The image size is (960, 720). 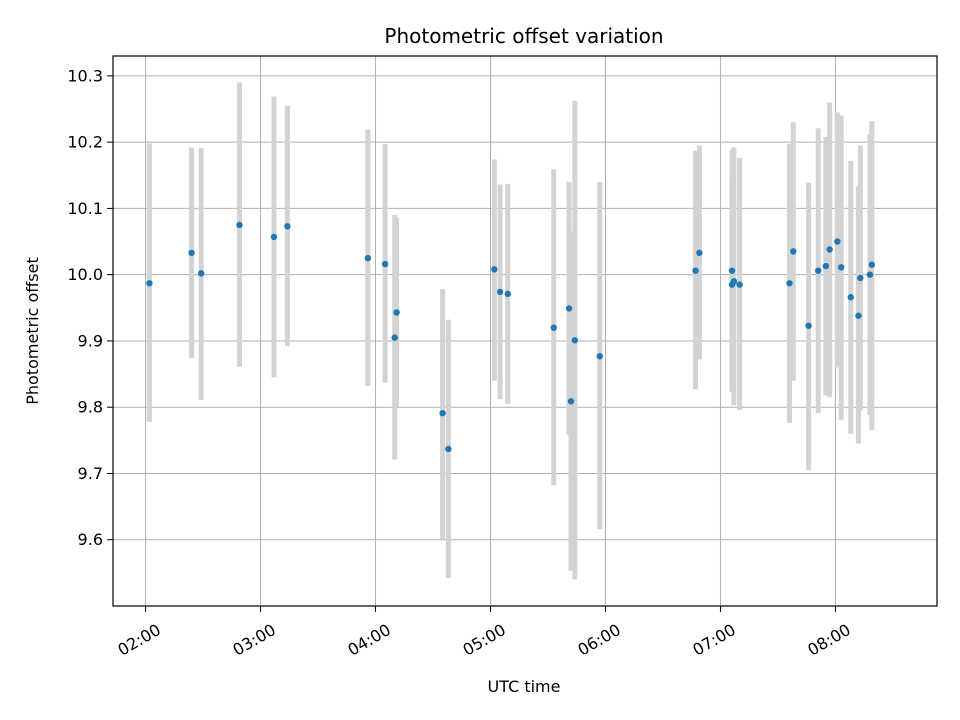 I want to click on y-tick-label: 10.0, so click(x=85, y=274).